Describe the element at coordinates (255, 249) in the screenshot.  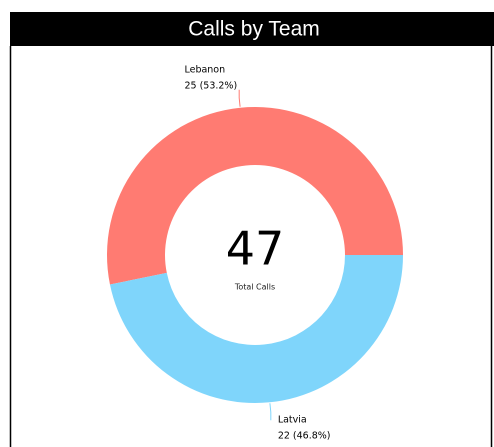
I see `center-value: 47` at that location.